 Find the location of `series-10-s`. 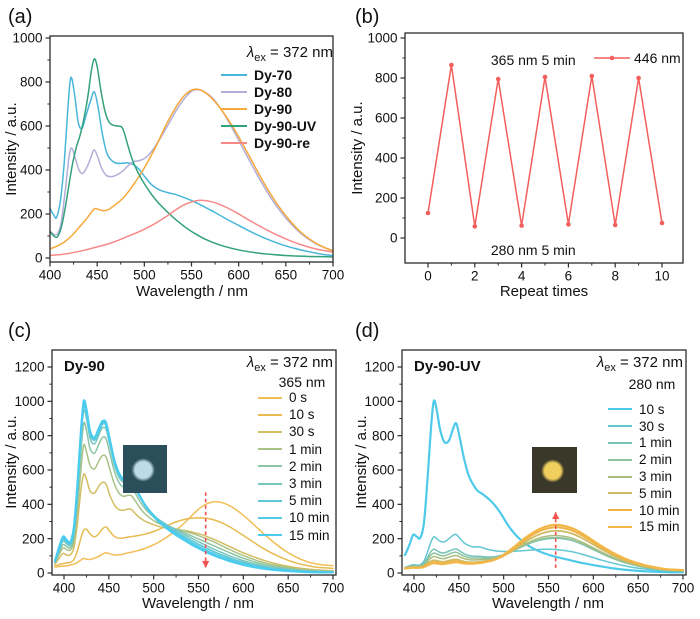

series-10-s is located at coordinates (194, 543).